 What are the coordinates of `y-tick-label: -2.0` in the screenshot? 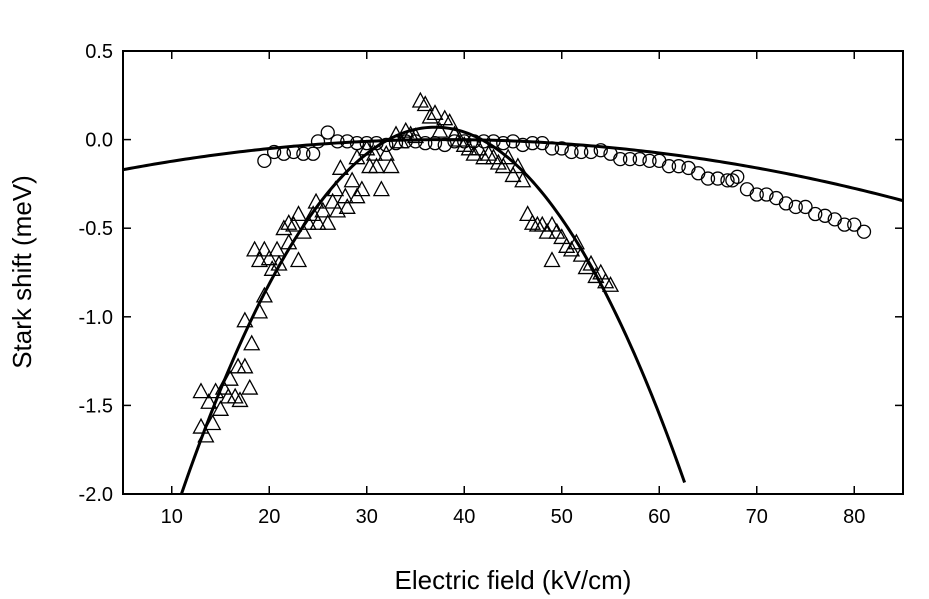 It's located at (96, 495).